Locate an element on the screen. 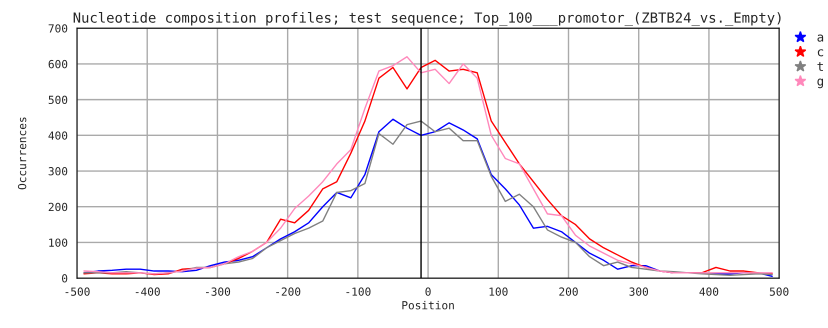 This screenshot has height=328, width=828. x-tick-label: 0 is located at coordinates (428, 291).